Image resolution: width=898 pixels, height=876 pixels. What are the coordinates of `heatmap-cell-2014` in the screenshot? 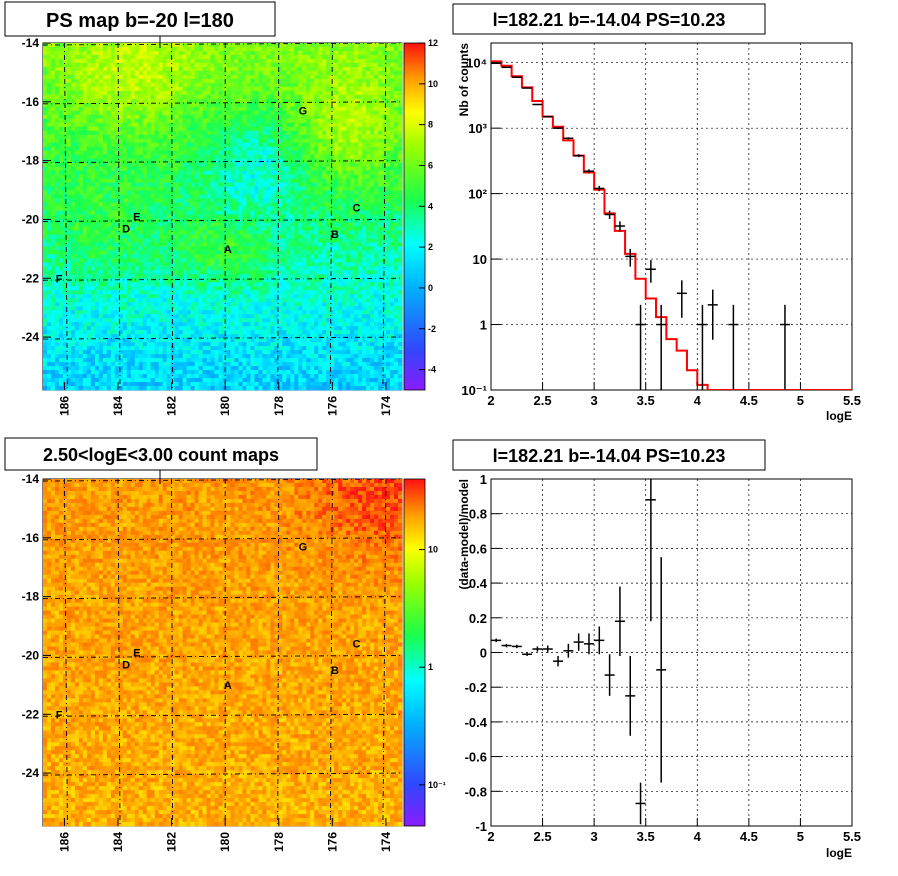 It's located at (180, 133).